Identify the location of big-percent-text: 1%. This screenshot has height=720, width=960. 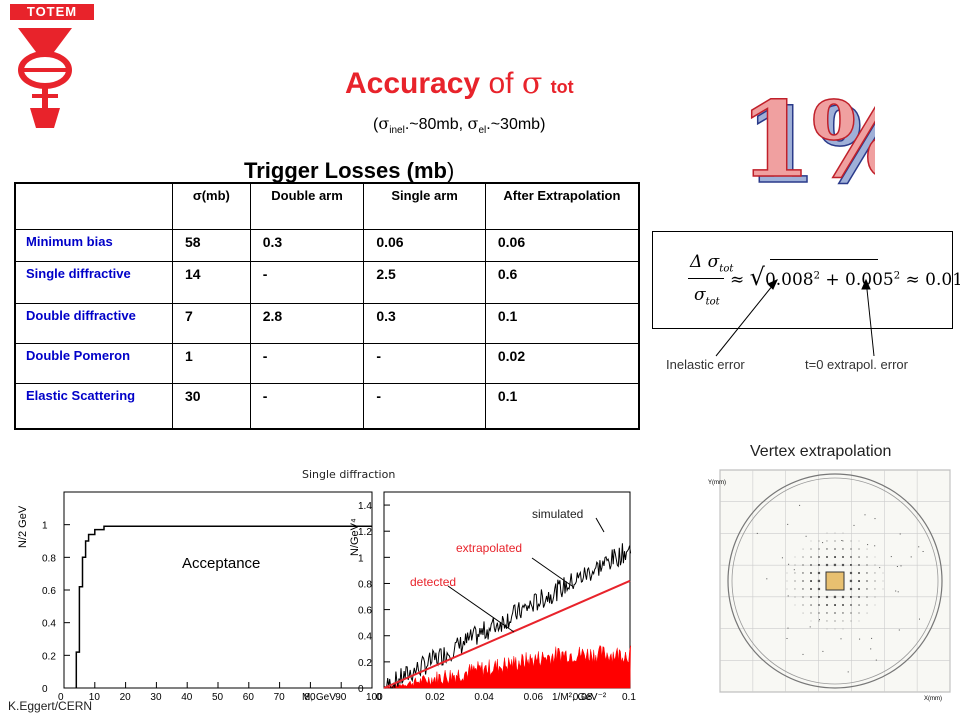
(807, 134).